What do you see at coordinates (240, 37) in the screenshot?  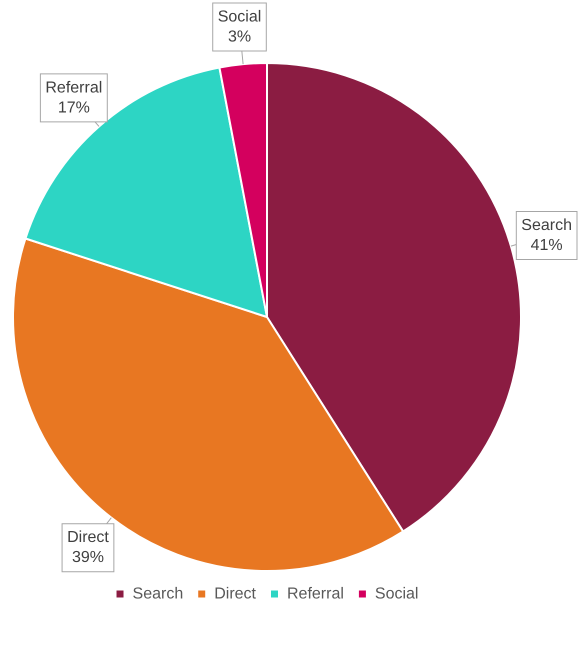 I see `data-label: 3%` at bounding box center [240, 37].